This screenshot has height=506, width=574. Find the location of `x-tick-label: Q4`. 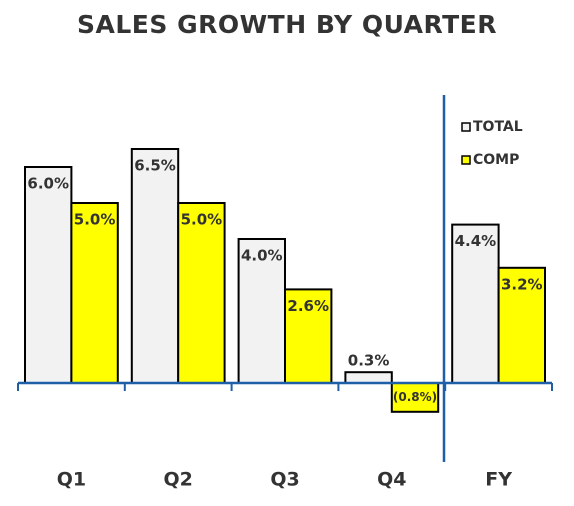

x-tick-label: Q4 is located at coordinates (391, 480).